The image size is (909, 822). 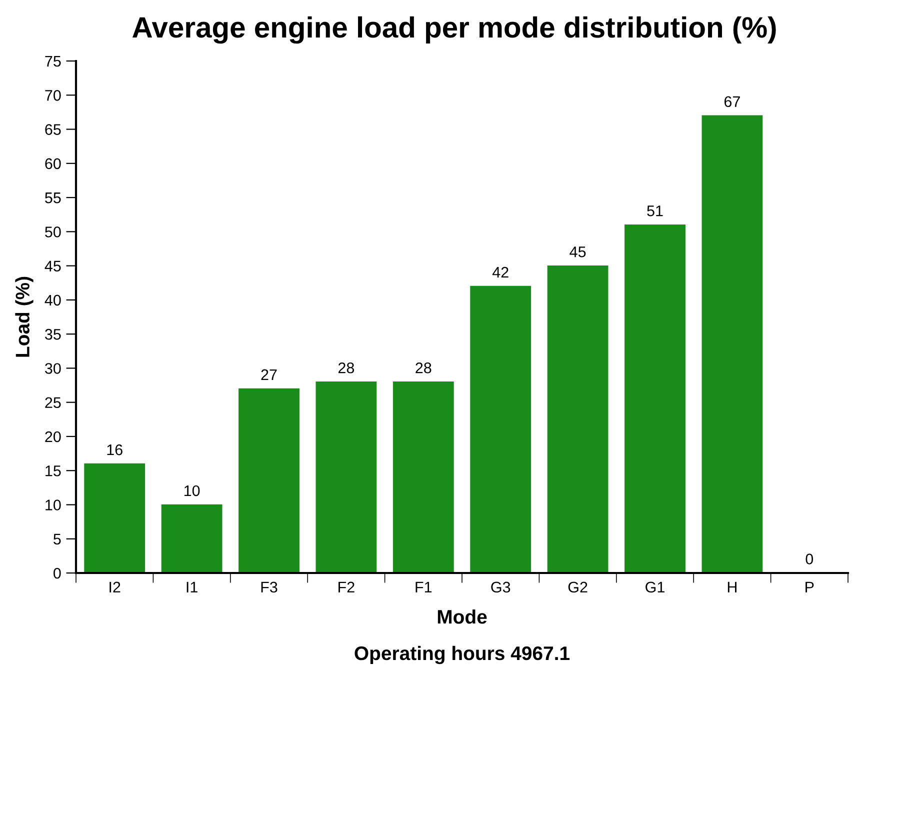 What do you see at coordinates (53, 368) in the screenshot?
I see `y-tick-label: 30` at bounding box center [53, 368].